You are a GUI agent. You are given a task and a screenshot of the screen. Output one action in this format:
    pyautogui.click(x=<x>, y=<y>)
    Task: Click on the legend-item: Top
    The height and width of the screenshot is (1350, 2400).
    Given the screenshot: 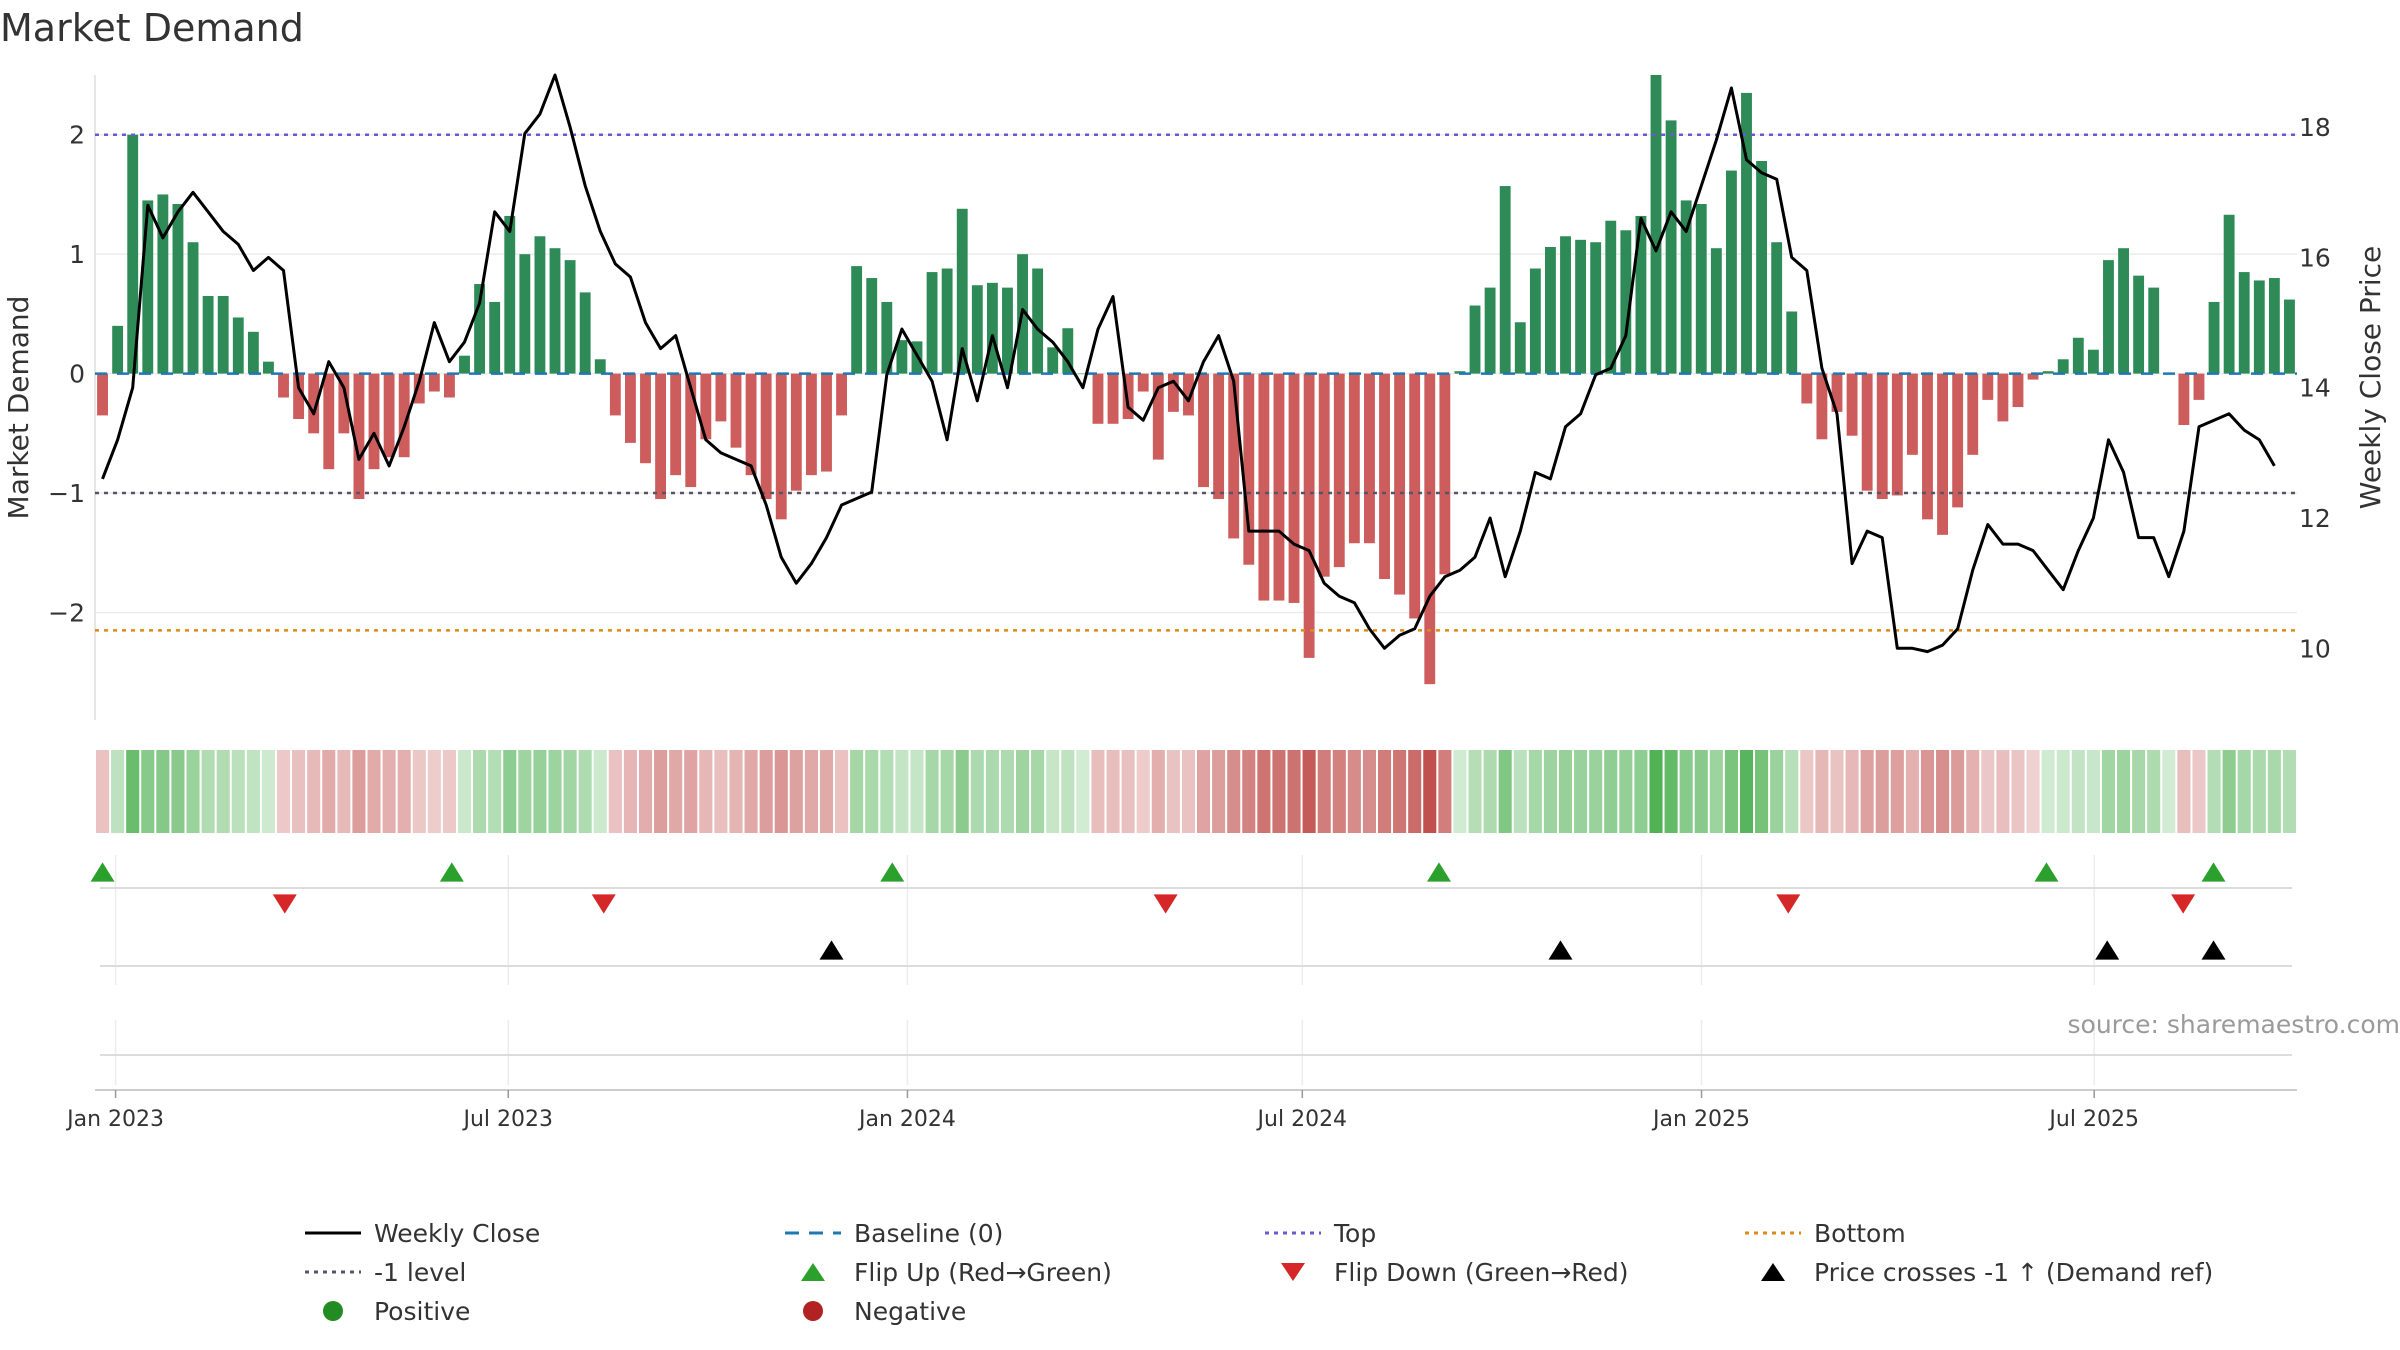 What is the action you would take?
    pyautogui.click(x=1318, y=1233)
    